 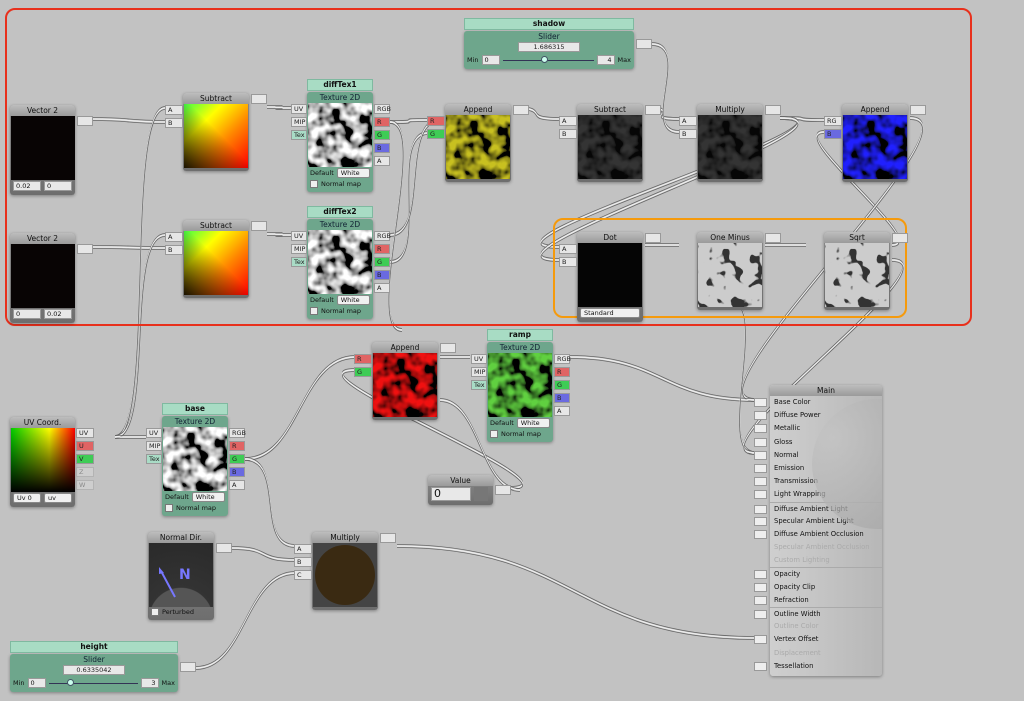 What do you see at coordinates (610, 277) in the screenshot?
I see `dot-node: Dot Standard` at bounding box center [610, 277].